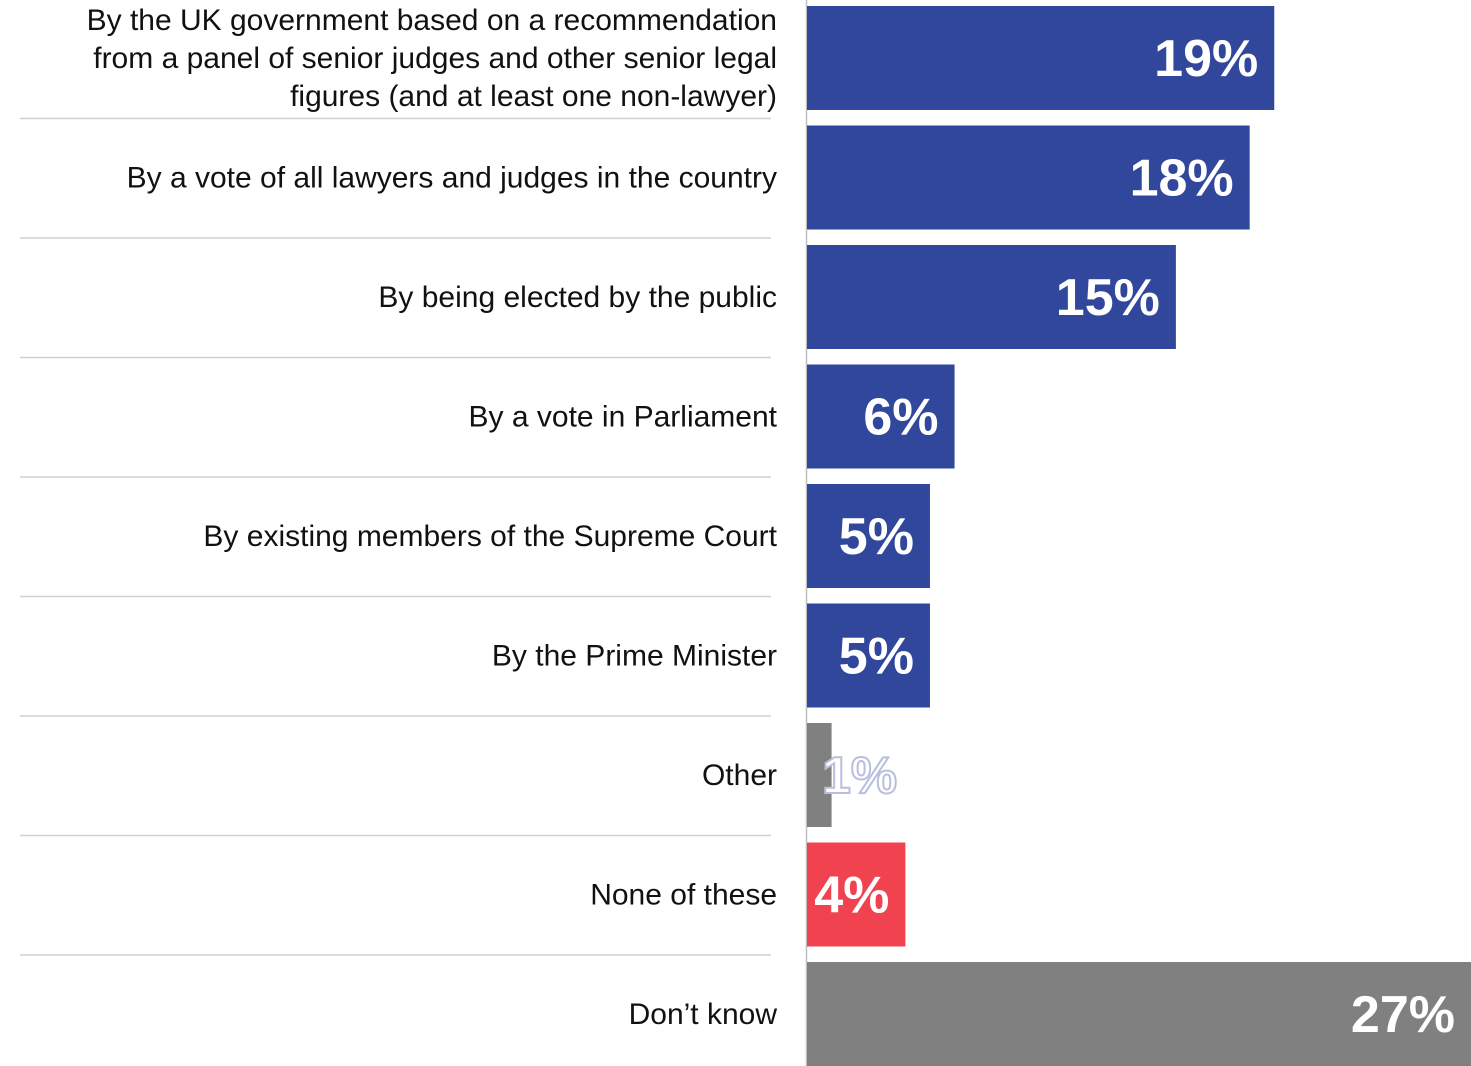 This screenshot has height=1066, width=1471. Describe the element at coordinates (859, 776) in the screenshot. I see `value-label: 1%` at that location.